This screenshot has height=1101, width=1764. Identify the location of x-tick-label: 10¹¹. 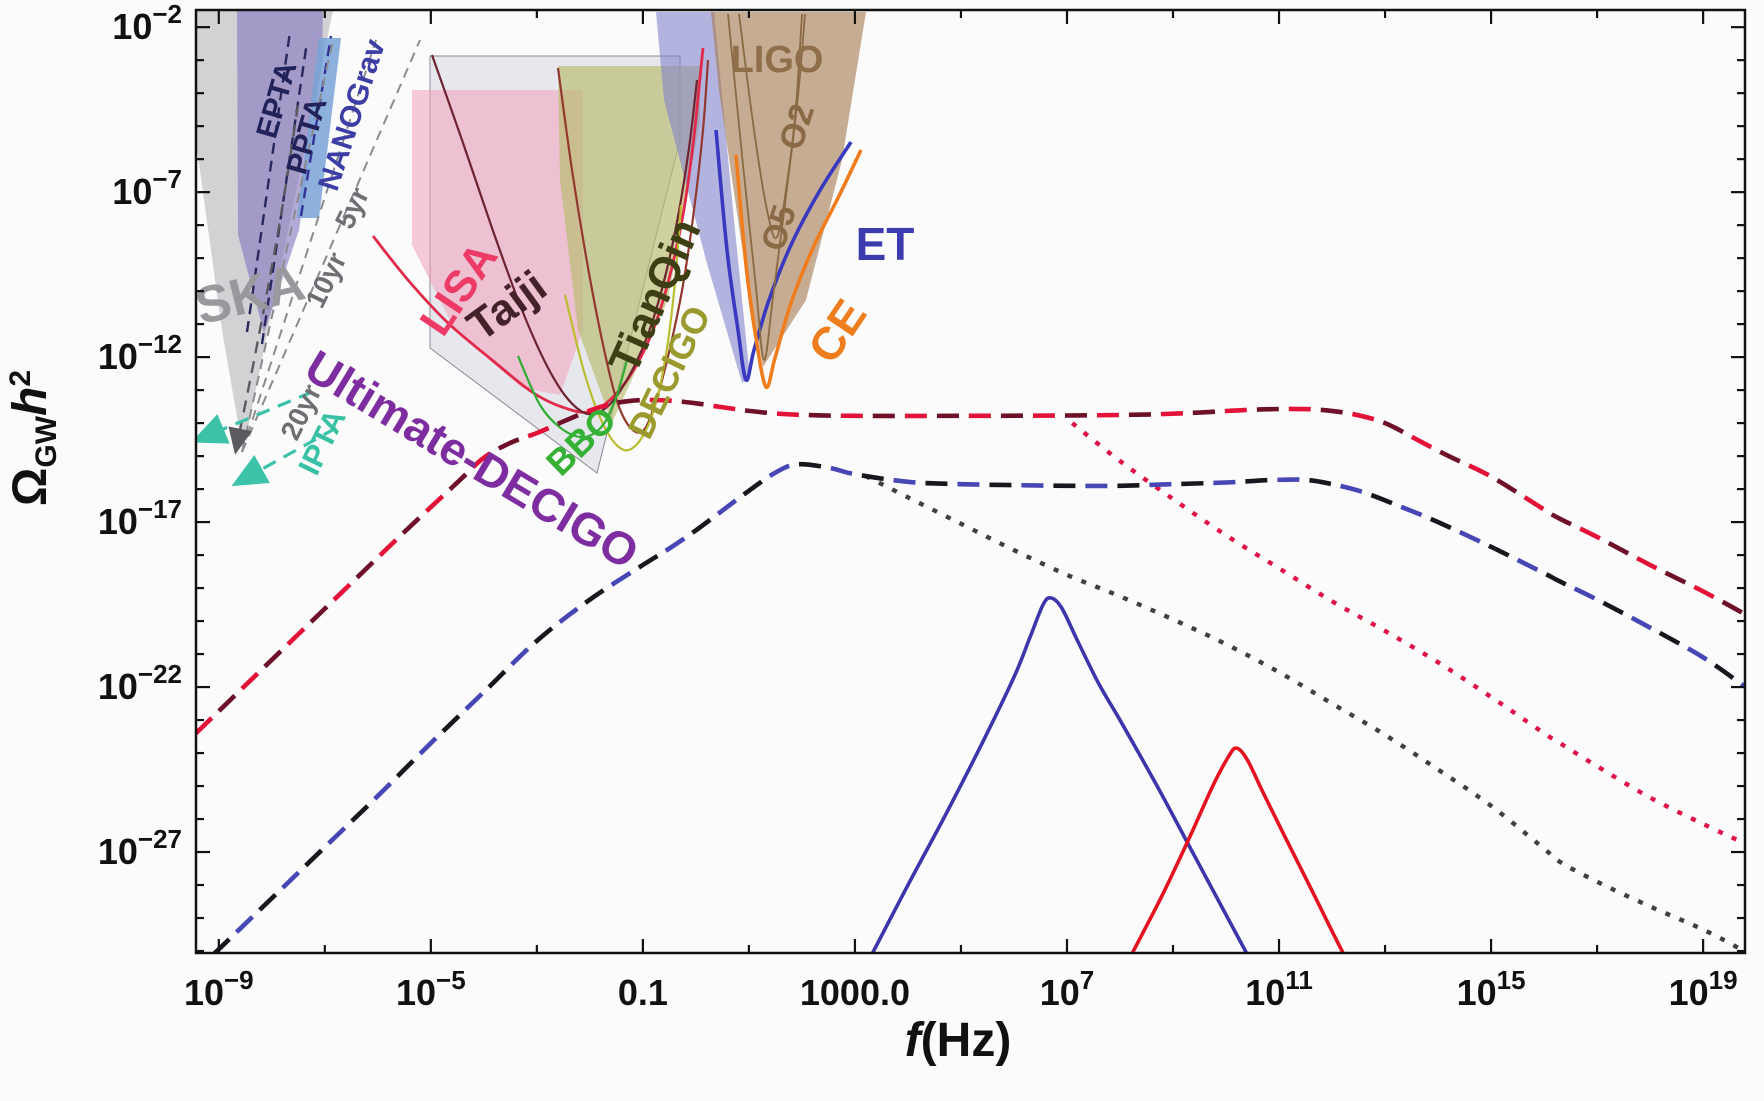
(1279, 989).